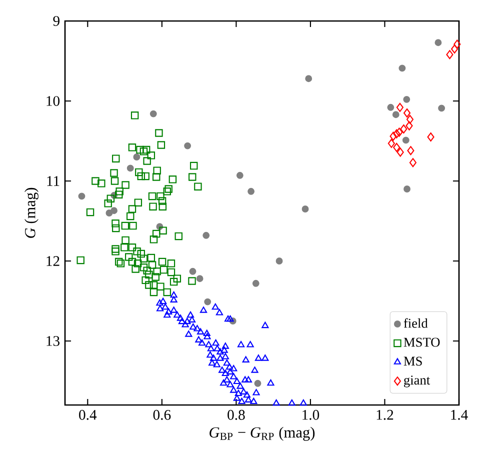  I want to click on x-tick-label: 0.8, so click(236, 415).